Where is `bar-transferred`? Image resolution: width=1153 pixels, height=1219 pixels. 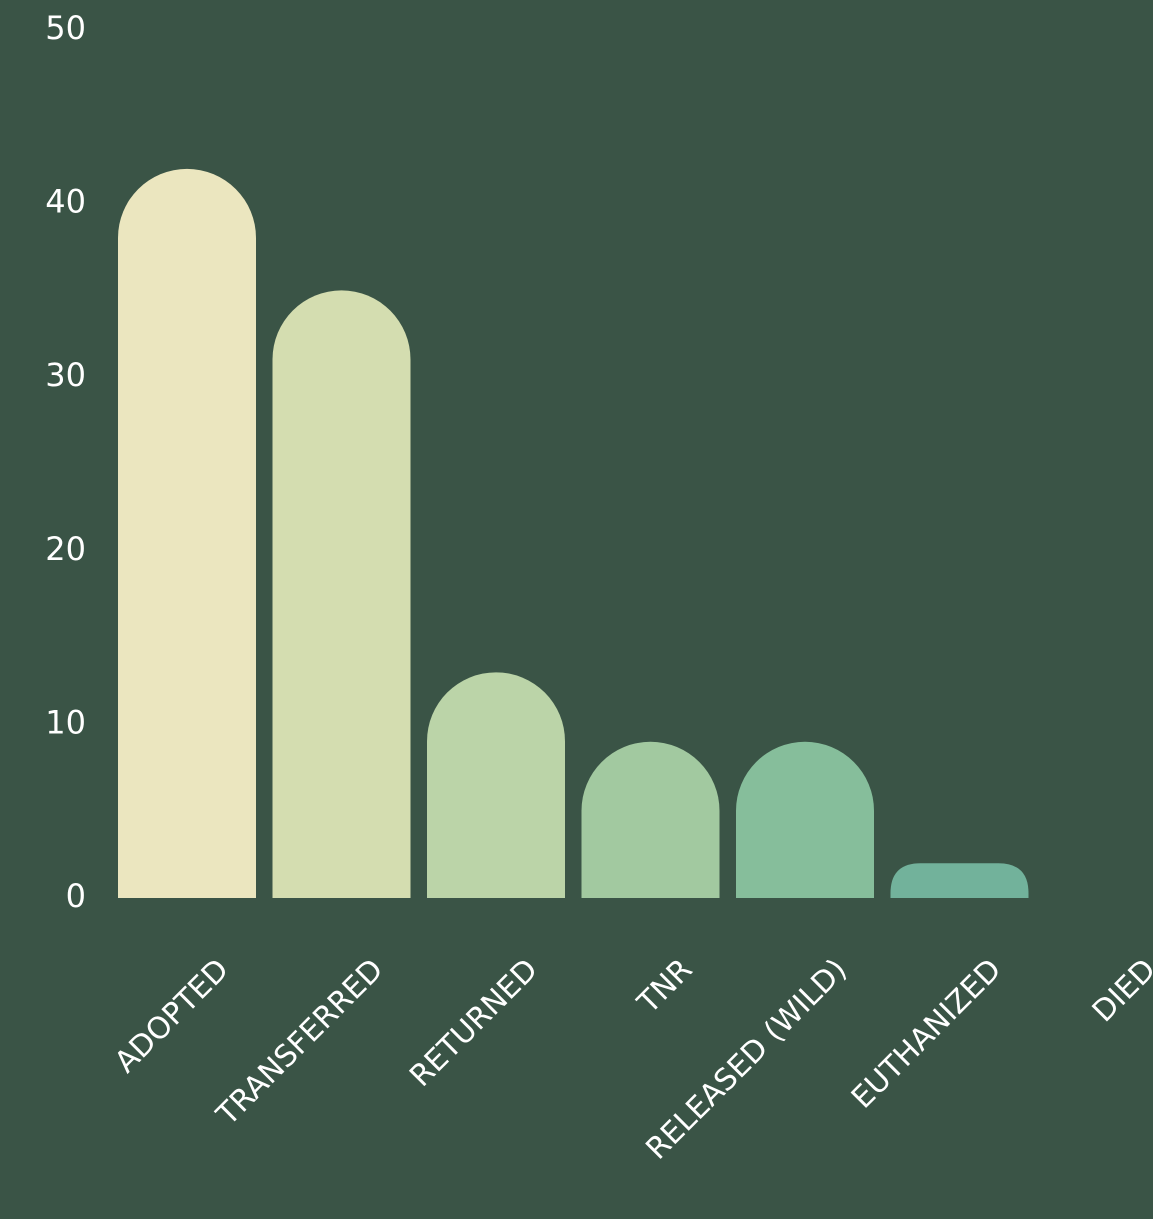 bar-transferred is located at coordinates (341, 594).